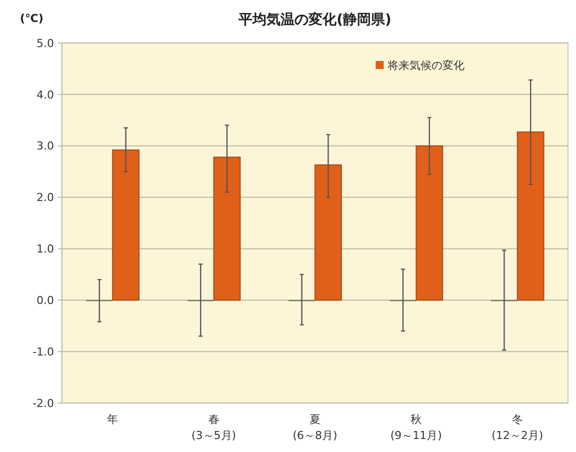 The height and width of the screenshot is (452, 576). What do you see at coordinates (214, 427) in the screenshot?
I see `x-tick-label: 春 (3～5月)` at bounding box center [214, 427].